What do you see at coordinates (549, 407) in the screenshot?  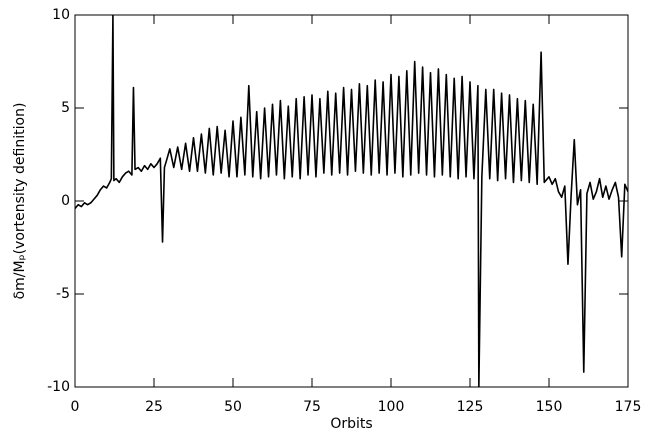 I see `x-tick-label: 150` at bounding box center [549, 407].